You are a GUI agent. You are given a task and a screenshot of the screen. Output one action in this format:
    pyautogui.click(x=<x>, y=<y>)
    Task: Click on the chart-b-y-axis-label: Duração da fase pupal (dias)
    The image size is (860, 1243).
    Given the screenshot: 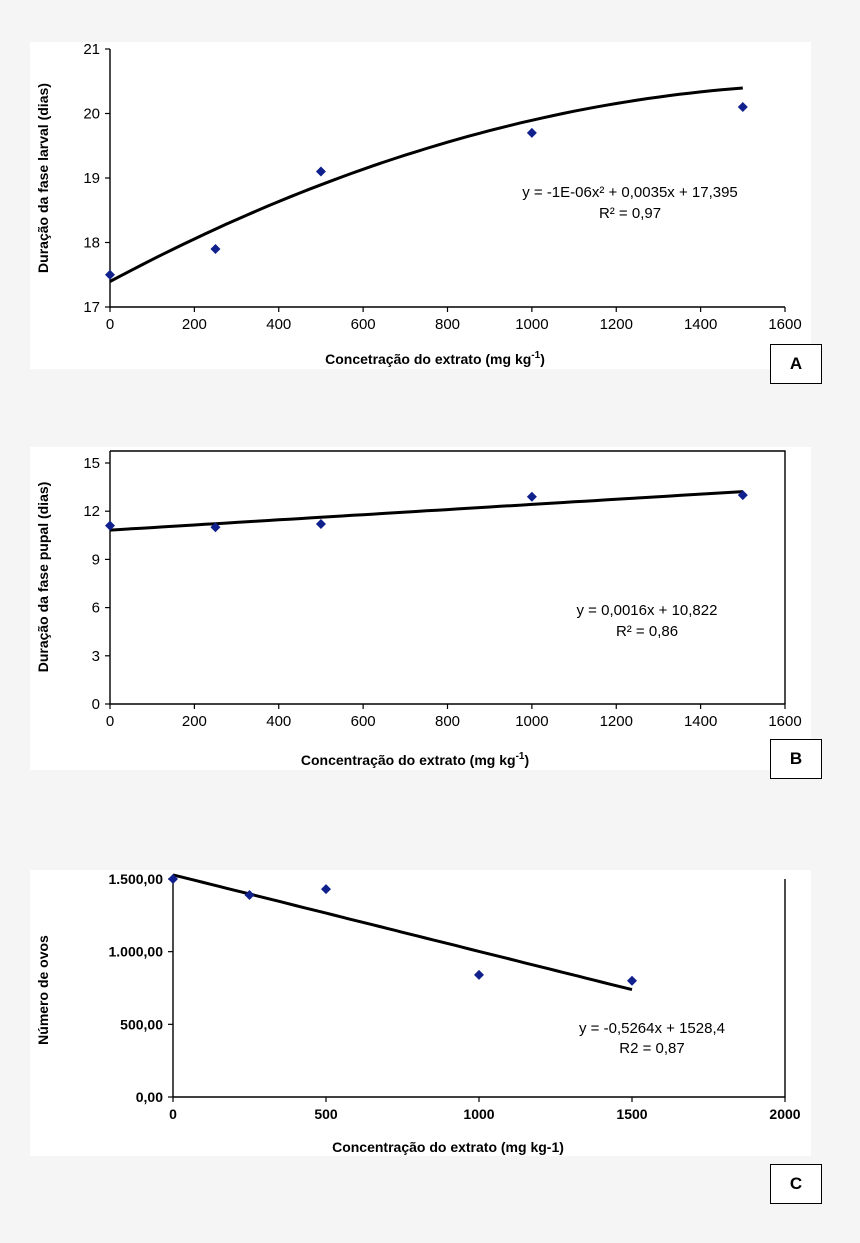 What is the action you would take?
    pyautogui.click(x=43, y=577)
    